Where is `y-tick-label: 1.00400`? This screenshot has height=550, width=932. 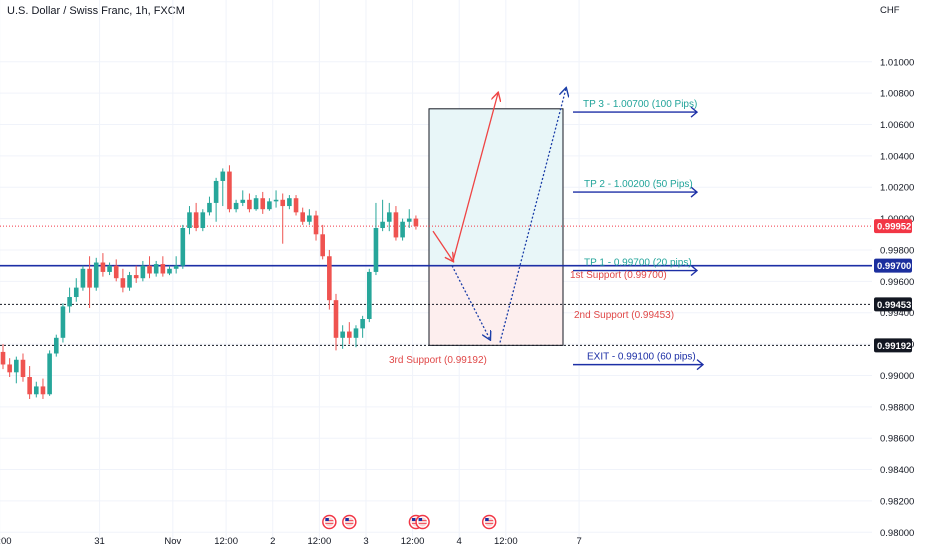 y-tick-label: 1.00400 is located at coordinates (897, 156).